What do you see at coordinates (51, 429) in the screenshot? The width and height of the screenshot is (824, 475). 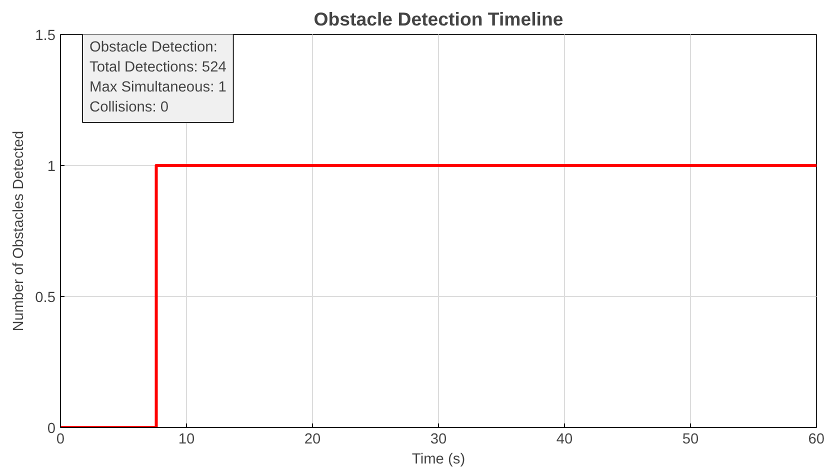 I see `y-tick-label: 0` at bounding box center [51, 429].